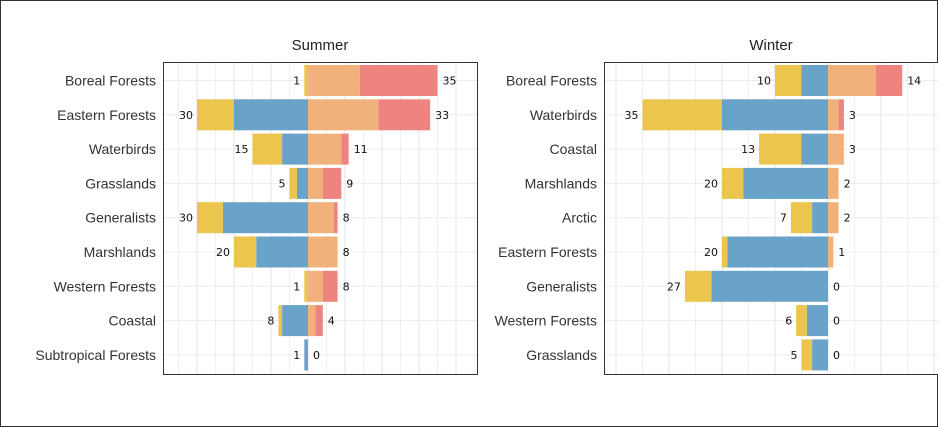 The width and height of the screenshot is (938, 427). What do you see at coordinates (841, 252) in the screenshot?
I see `data-label-right-eastern-forests: 1` at bounding box center [841, 252].